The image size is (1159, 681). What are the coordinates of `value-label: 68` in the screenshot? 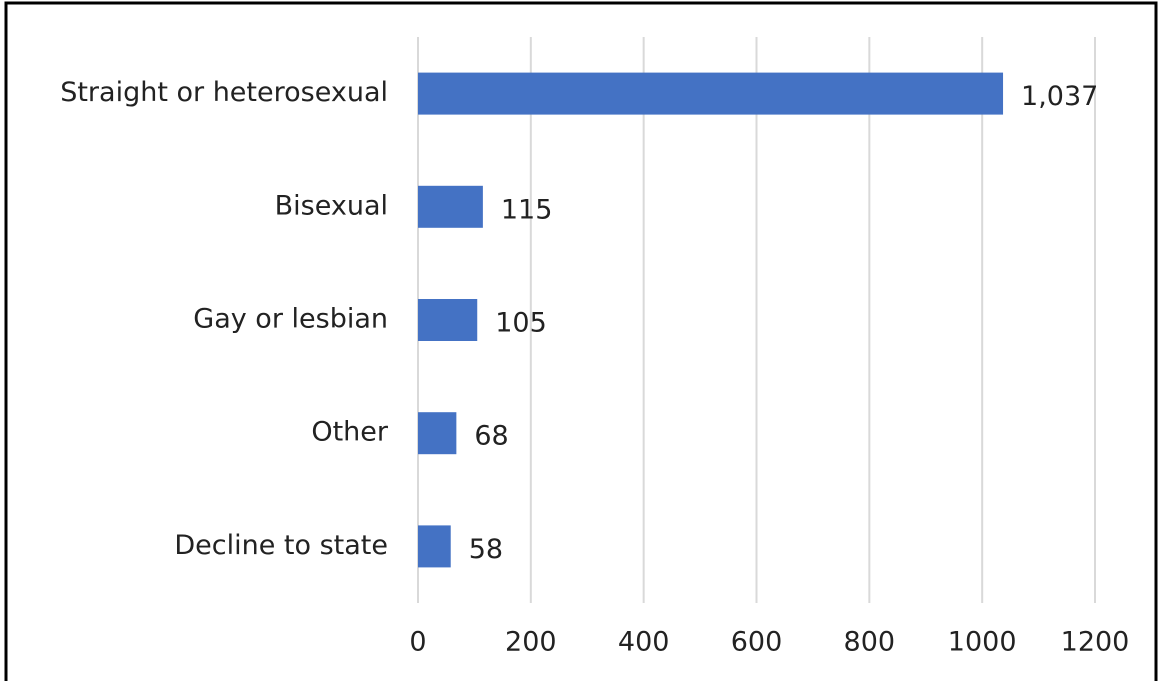 It's located at (491, 436).